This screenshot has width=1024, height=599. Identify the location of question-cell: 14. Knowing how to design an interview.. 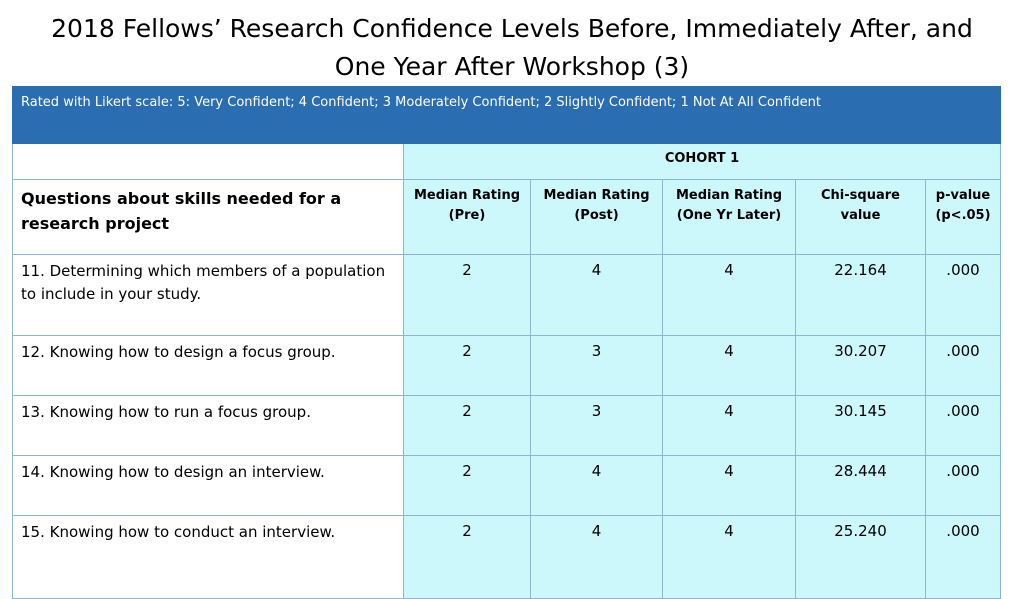
(208, 485).